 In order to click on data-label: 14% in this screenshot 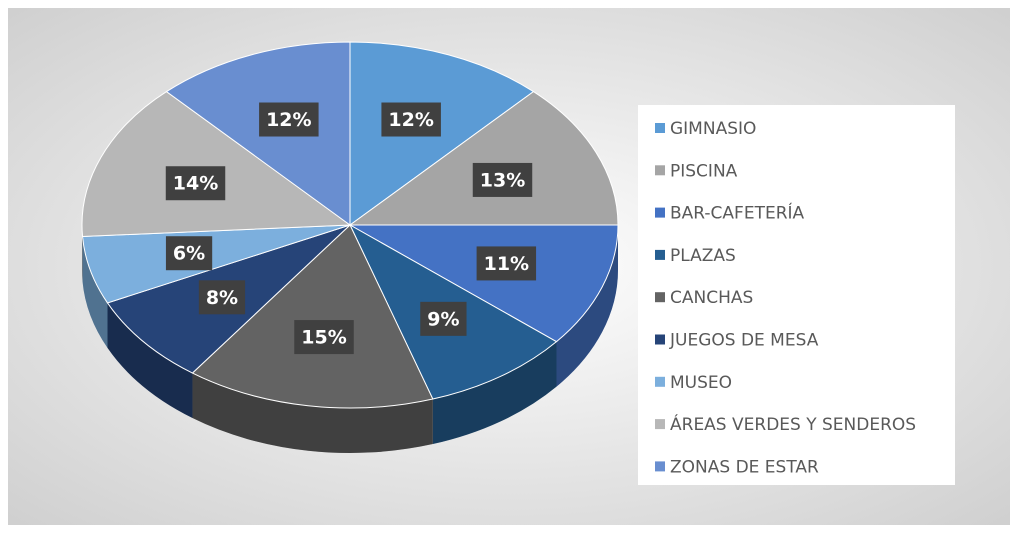, I will do `click(195, 184)`.